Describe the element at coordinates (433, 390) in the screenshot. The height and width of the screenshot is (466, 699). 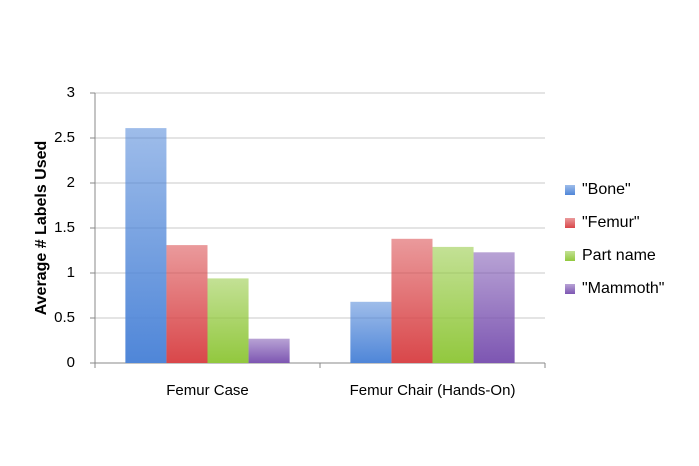
I see `x-tick-label: Femur Chair (Hands-On)` at that location.